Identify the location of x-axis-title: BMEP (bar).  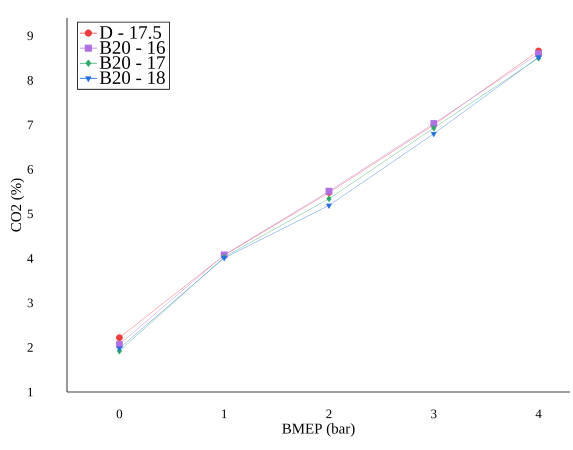
(318, 430).